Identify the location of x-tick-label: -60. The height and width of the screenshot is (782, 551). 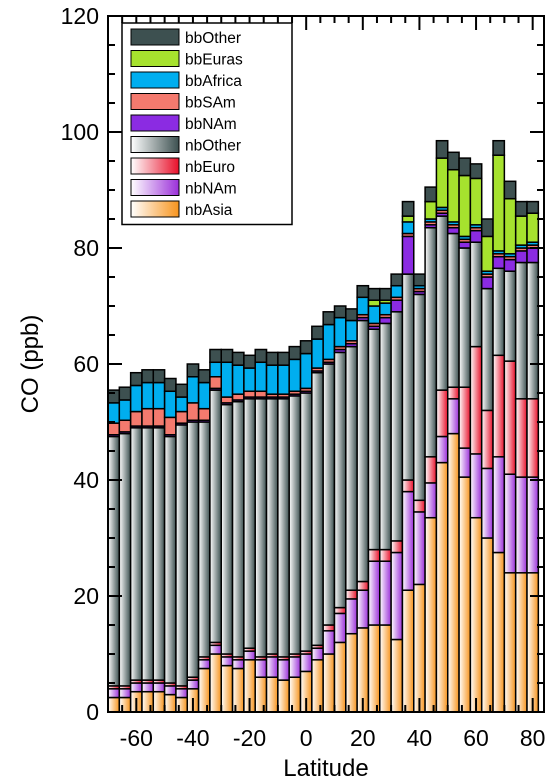
(136, 738).